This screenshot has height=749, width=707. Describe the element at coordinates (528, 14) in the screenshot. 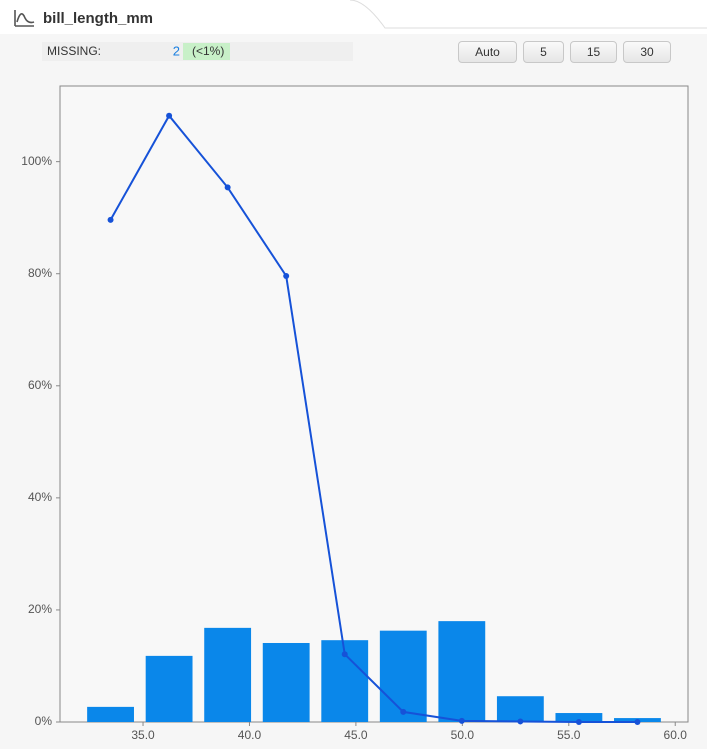

I see `tab-edge` at that location.